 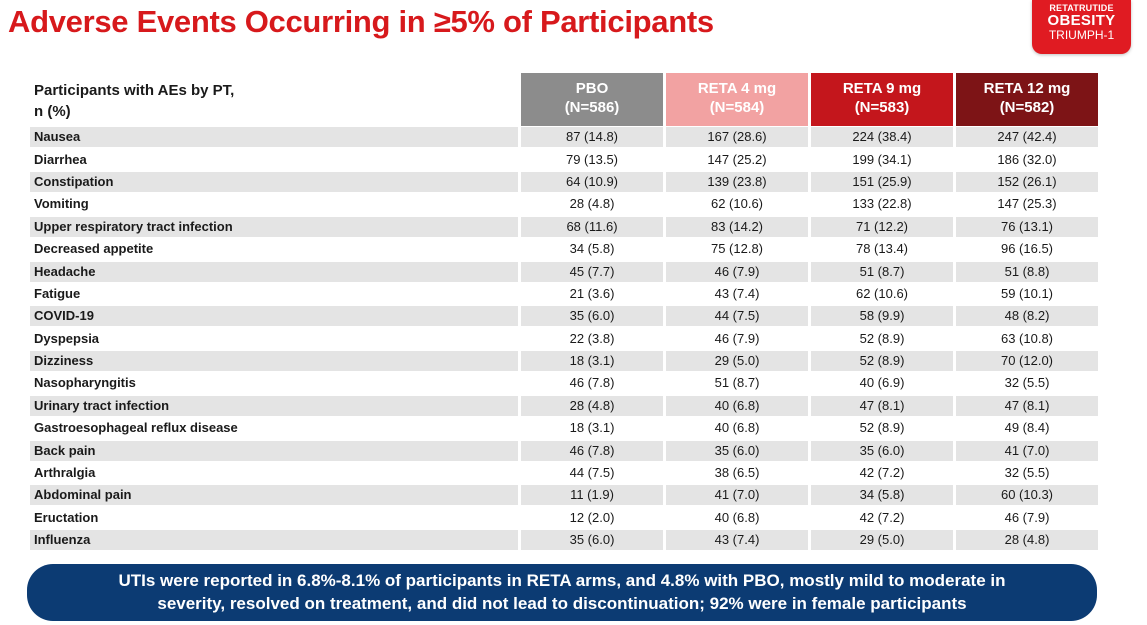 What do you see at coordinates (882, 181) in the screenshot?
I see `table-cell: 151 (25.9)` at bounding box center [882, 181].